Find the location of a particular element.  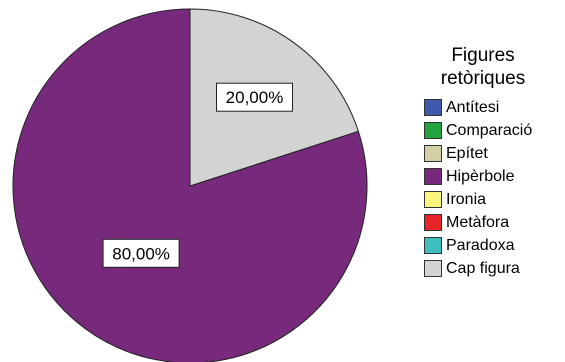

legend-item-antítesi: Antítesi is located at coordinates (494, 107).